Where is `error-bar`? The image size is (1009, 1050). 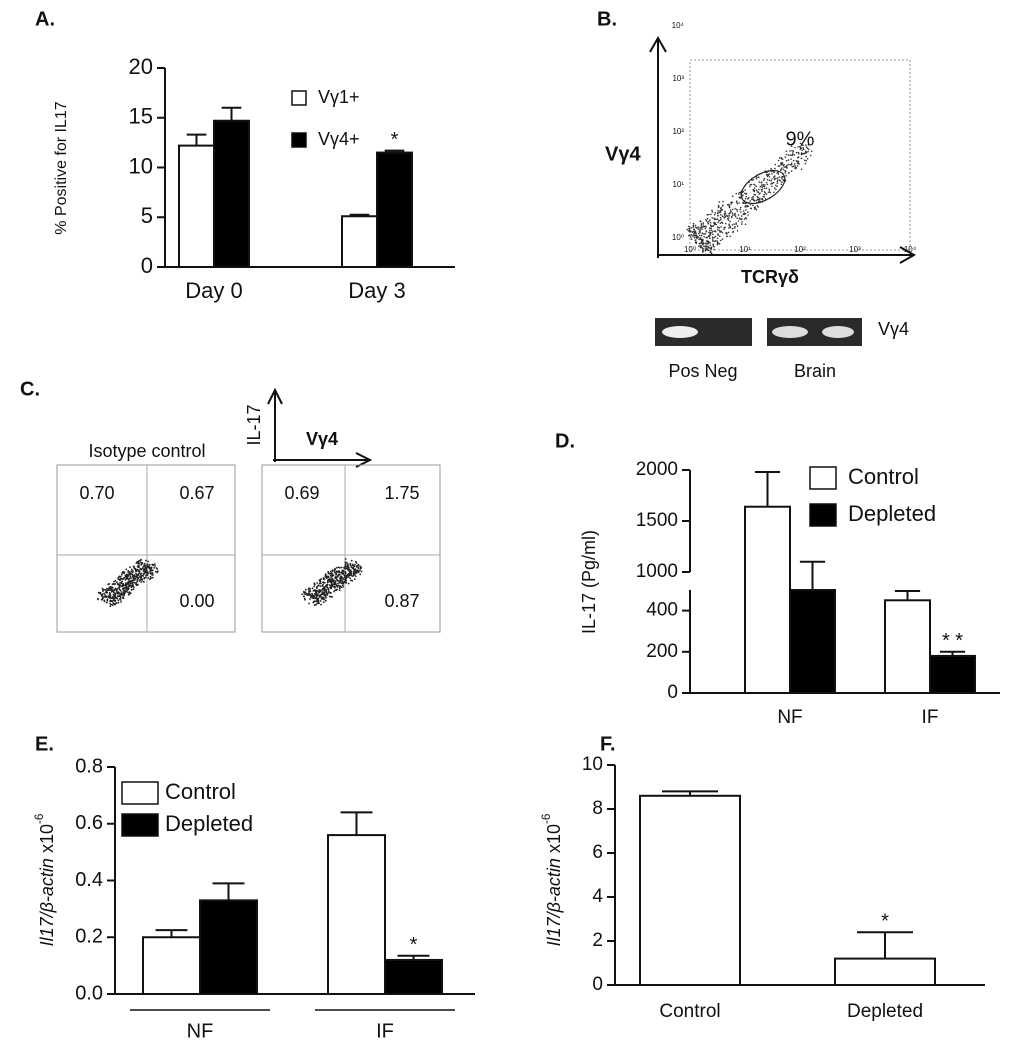 error-bar is located at coordinates (952, 653).